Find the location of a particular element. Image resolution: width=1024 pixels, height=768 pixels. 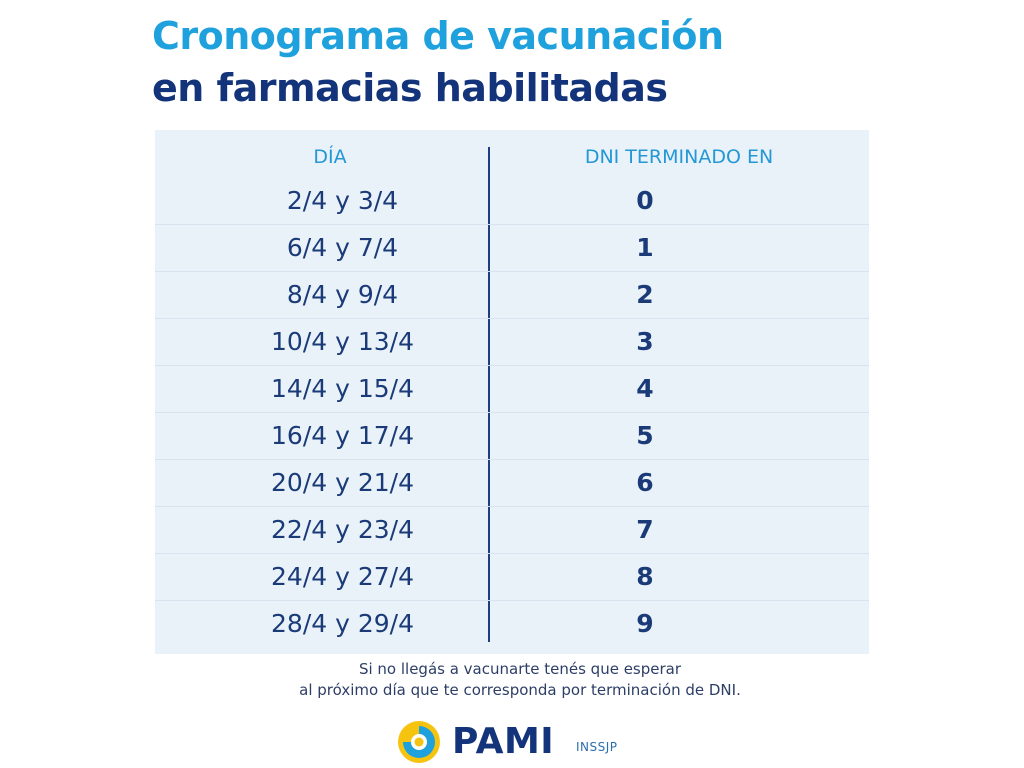

row-dni-digit: 0 is located at coordinates (645, 200).